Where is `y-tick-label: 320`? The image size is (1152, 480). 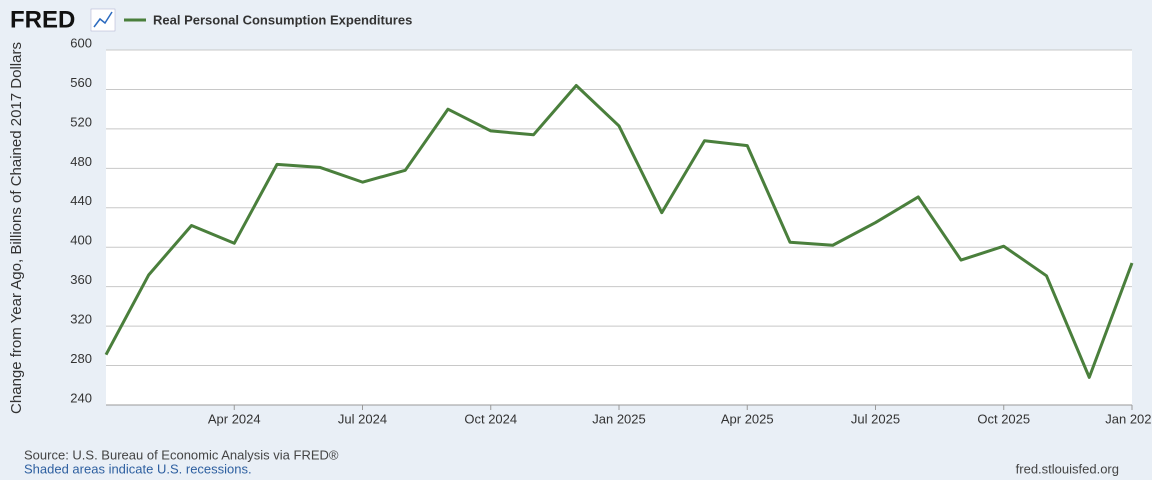 y-tick-label: 320 is located at coordinates (81, 319).